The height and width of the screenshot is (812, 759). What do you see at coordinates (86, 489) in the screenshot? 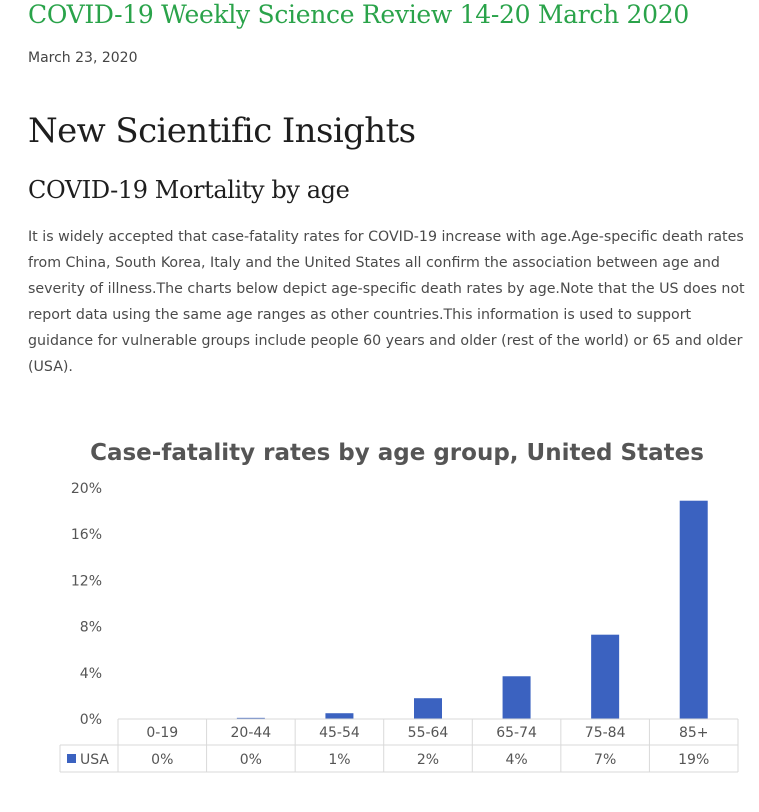
I see `y-tick-label: 20%` at bounding box center [86, 489].